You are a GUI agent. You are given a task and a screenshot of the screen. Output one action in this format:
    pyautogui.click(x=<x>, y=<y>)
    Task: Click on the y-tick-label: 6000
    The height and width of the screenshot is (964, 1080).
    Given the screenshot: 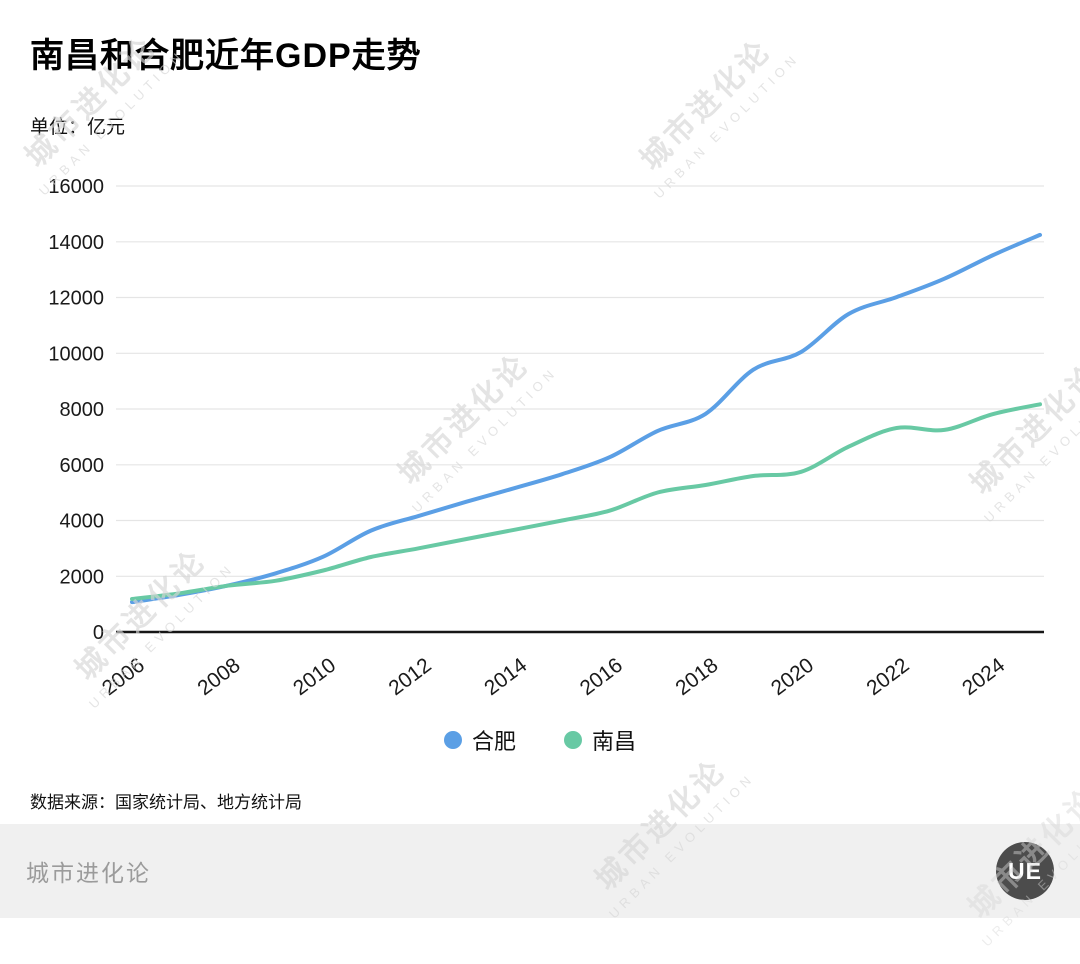 What is the action you would take?
    pyautogui.click(x=82, y=466)
    